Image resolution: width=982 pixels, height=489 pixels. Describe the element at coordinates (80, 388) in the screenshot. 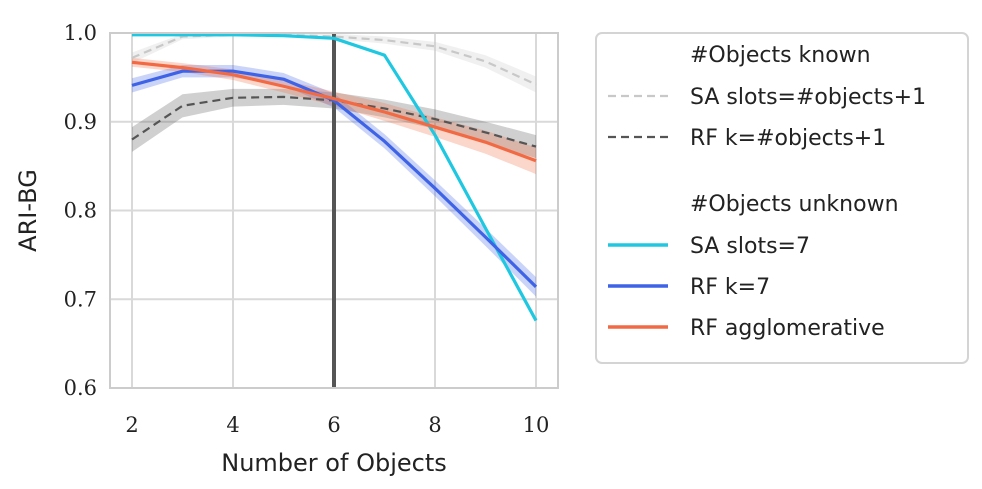

I see `y-tick-label-0: 0.6` at that location.